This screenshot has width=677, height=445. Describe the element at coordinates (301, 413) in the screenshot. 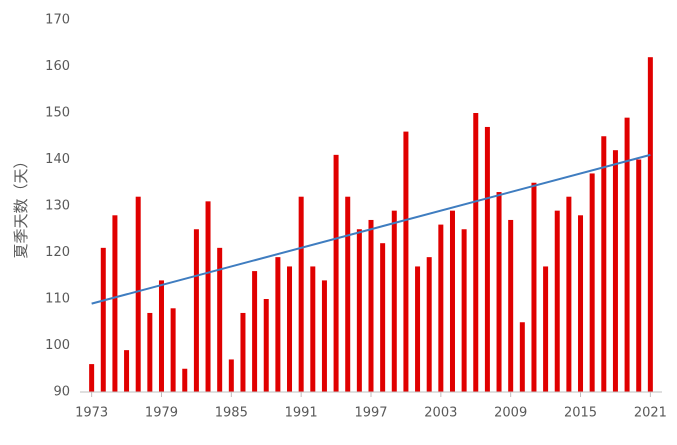

I see `x-tick-label: 1991` at that location.